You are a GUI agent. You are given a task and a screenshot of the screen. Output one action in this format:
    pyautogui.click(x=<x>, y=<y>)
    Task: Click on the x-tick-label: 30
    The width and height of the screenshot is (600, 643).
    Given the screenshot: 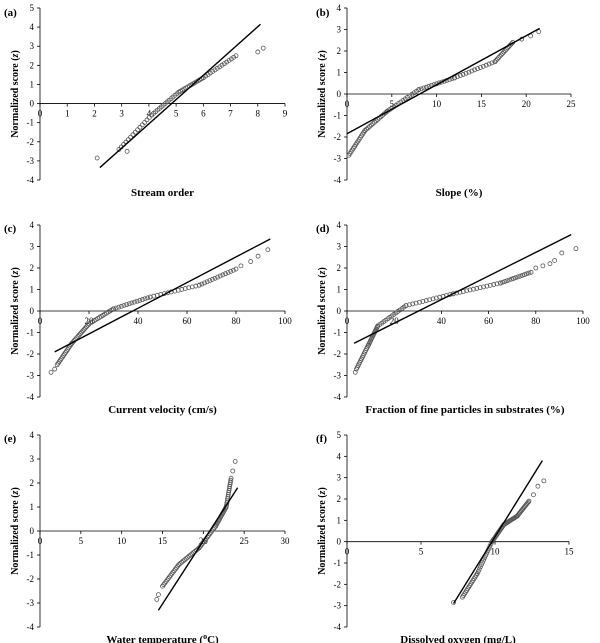 What is the action you would take?
    pyautogui.click(x=286, y=541)
    